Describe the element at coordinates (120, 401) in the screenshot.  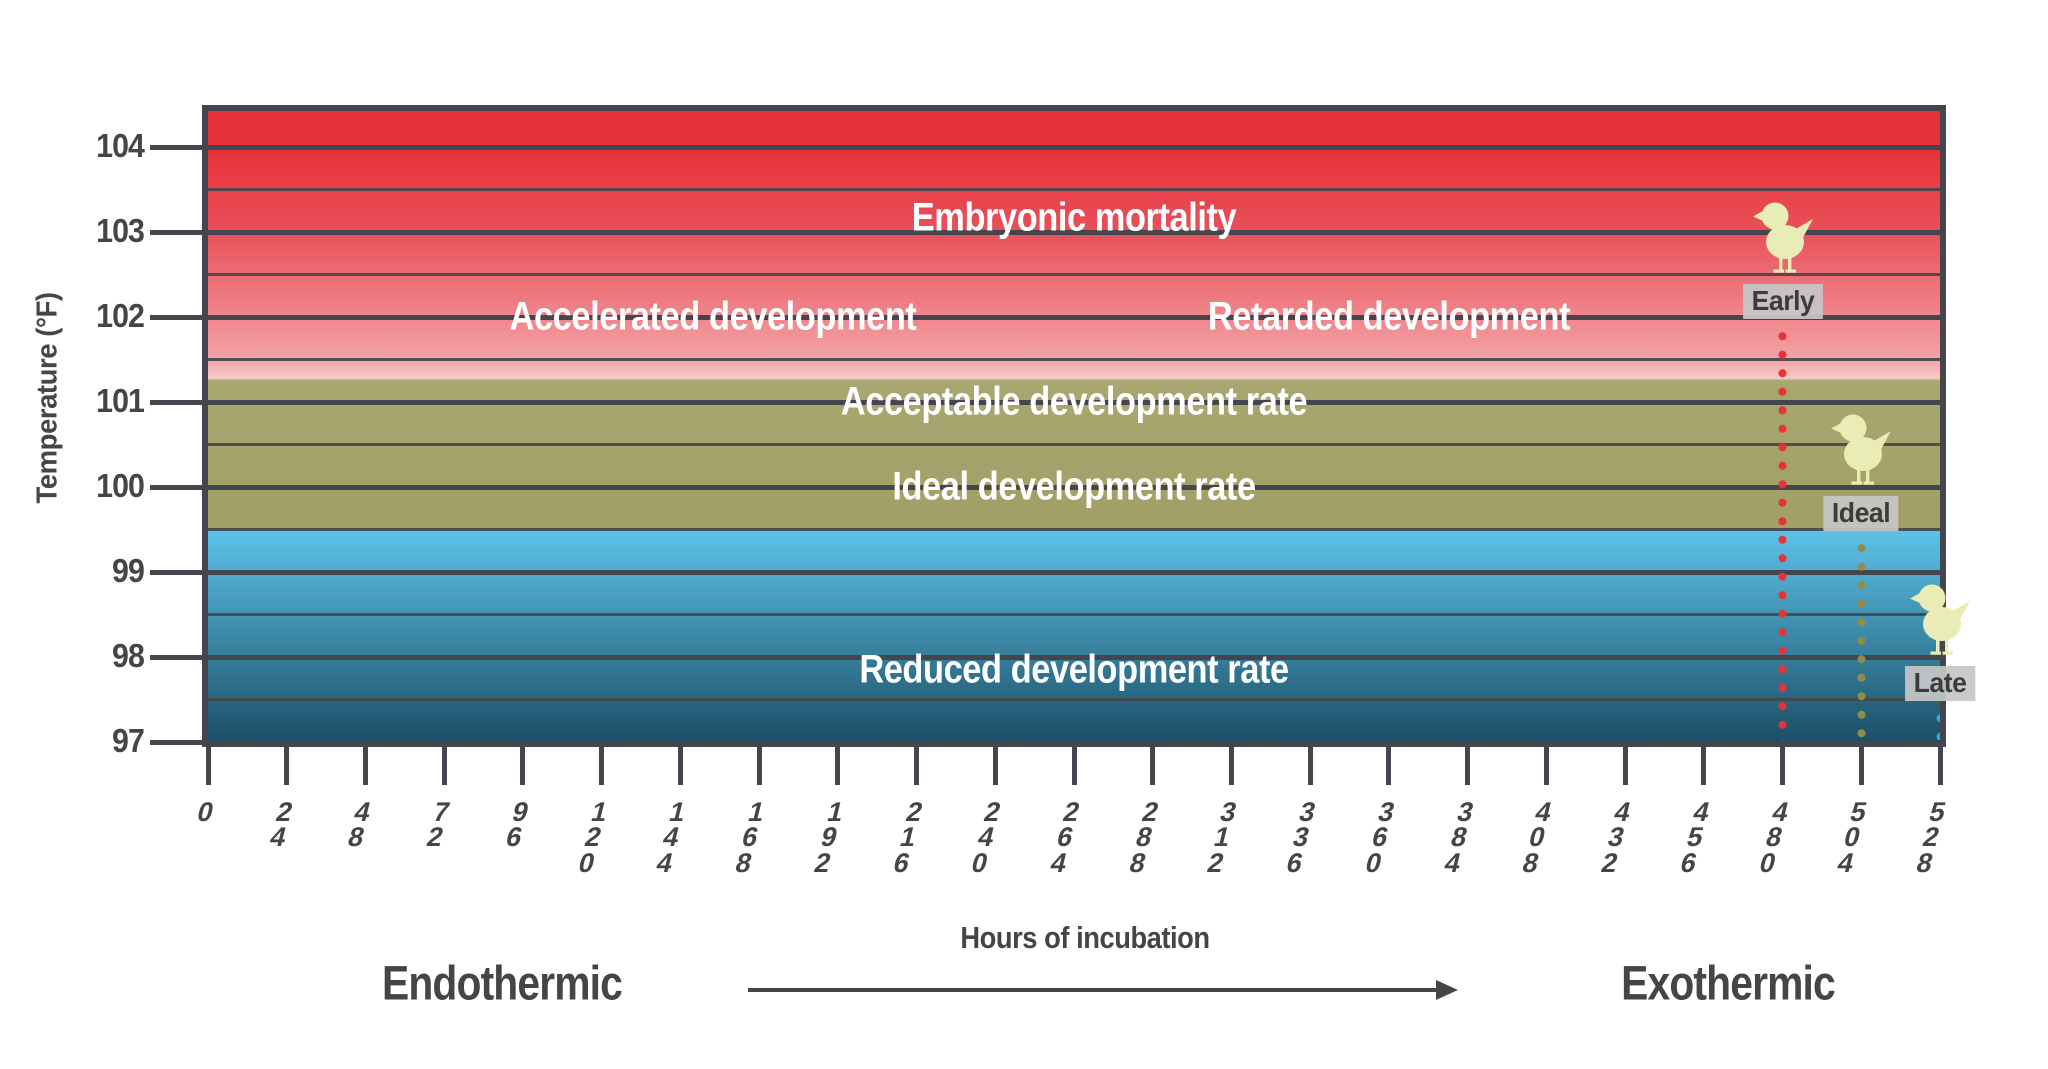
I see `y-tick-label-101: 101` at that location.